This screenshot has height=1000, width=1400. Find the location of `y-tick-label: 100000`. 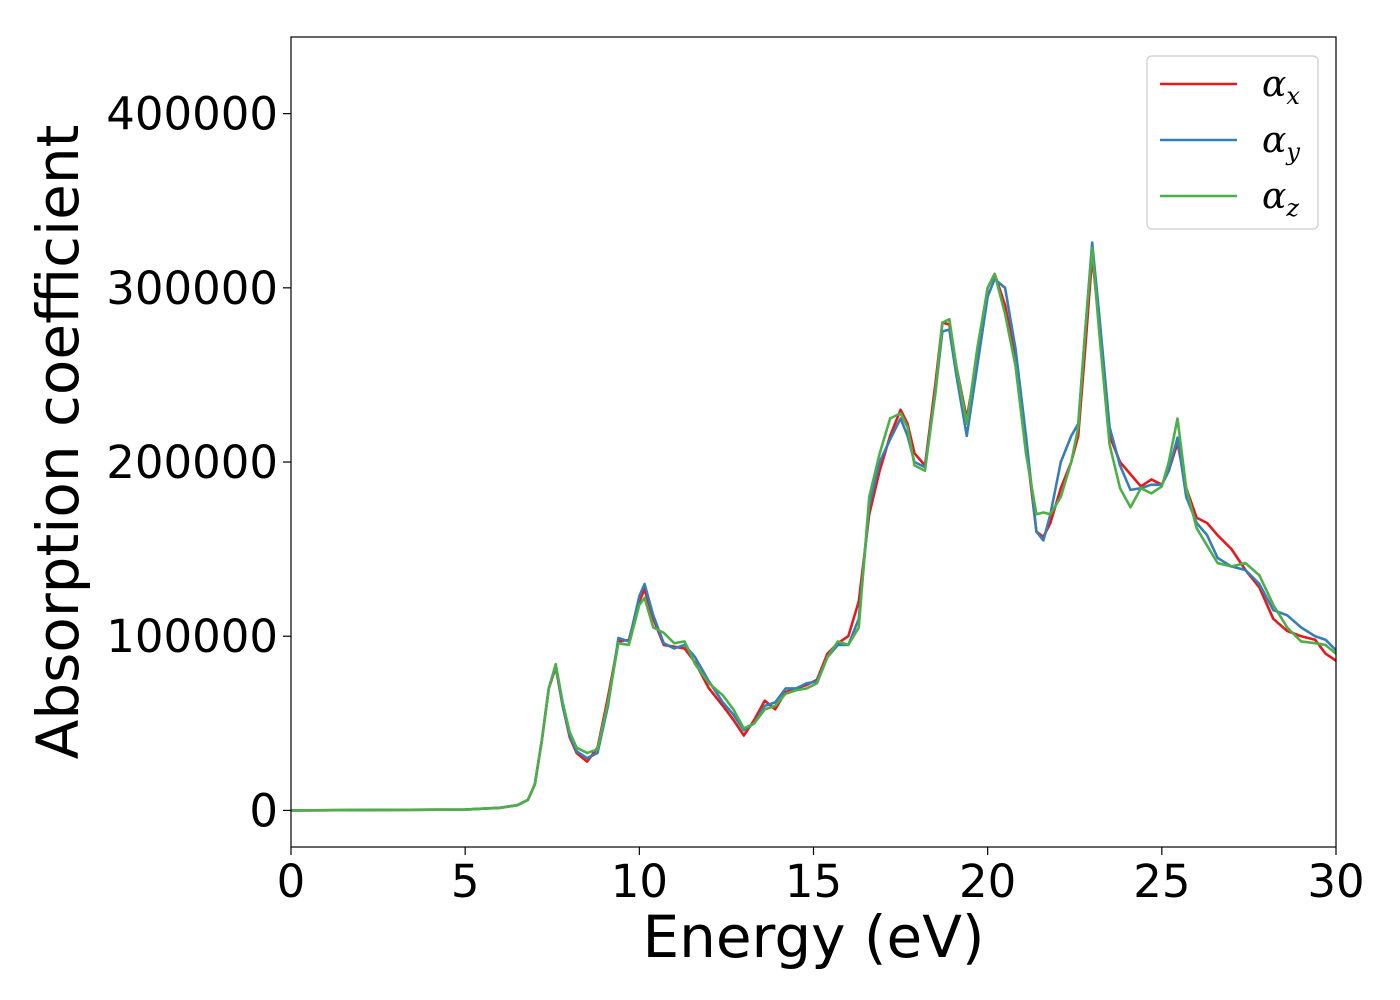

y-tick-label: 100000 is located at coordinates (192, 636).